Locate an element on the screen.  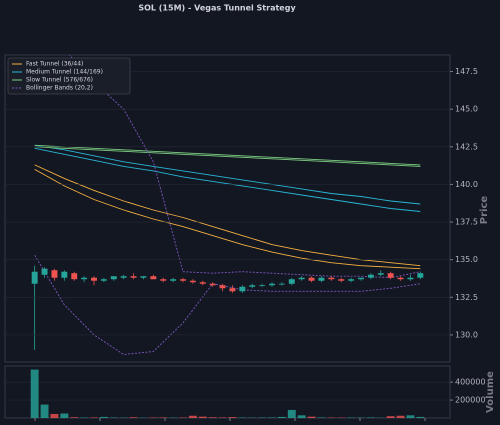
y-tick-label: 130.0 is located at coordinates (466, 334).